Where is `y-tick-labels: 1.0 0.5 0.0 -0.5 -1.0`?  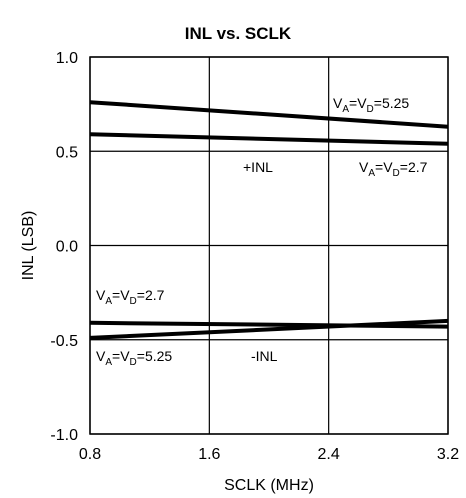 y-tick-labels: 1.0 0.5 0.0 -0.5 -1.0 is located at coordinates (64, 247).